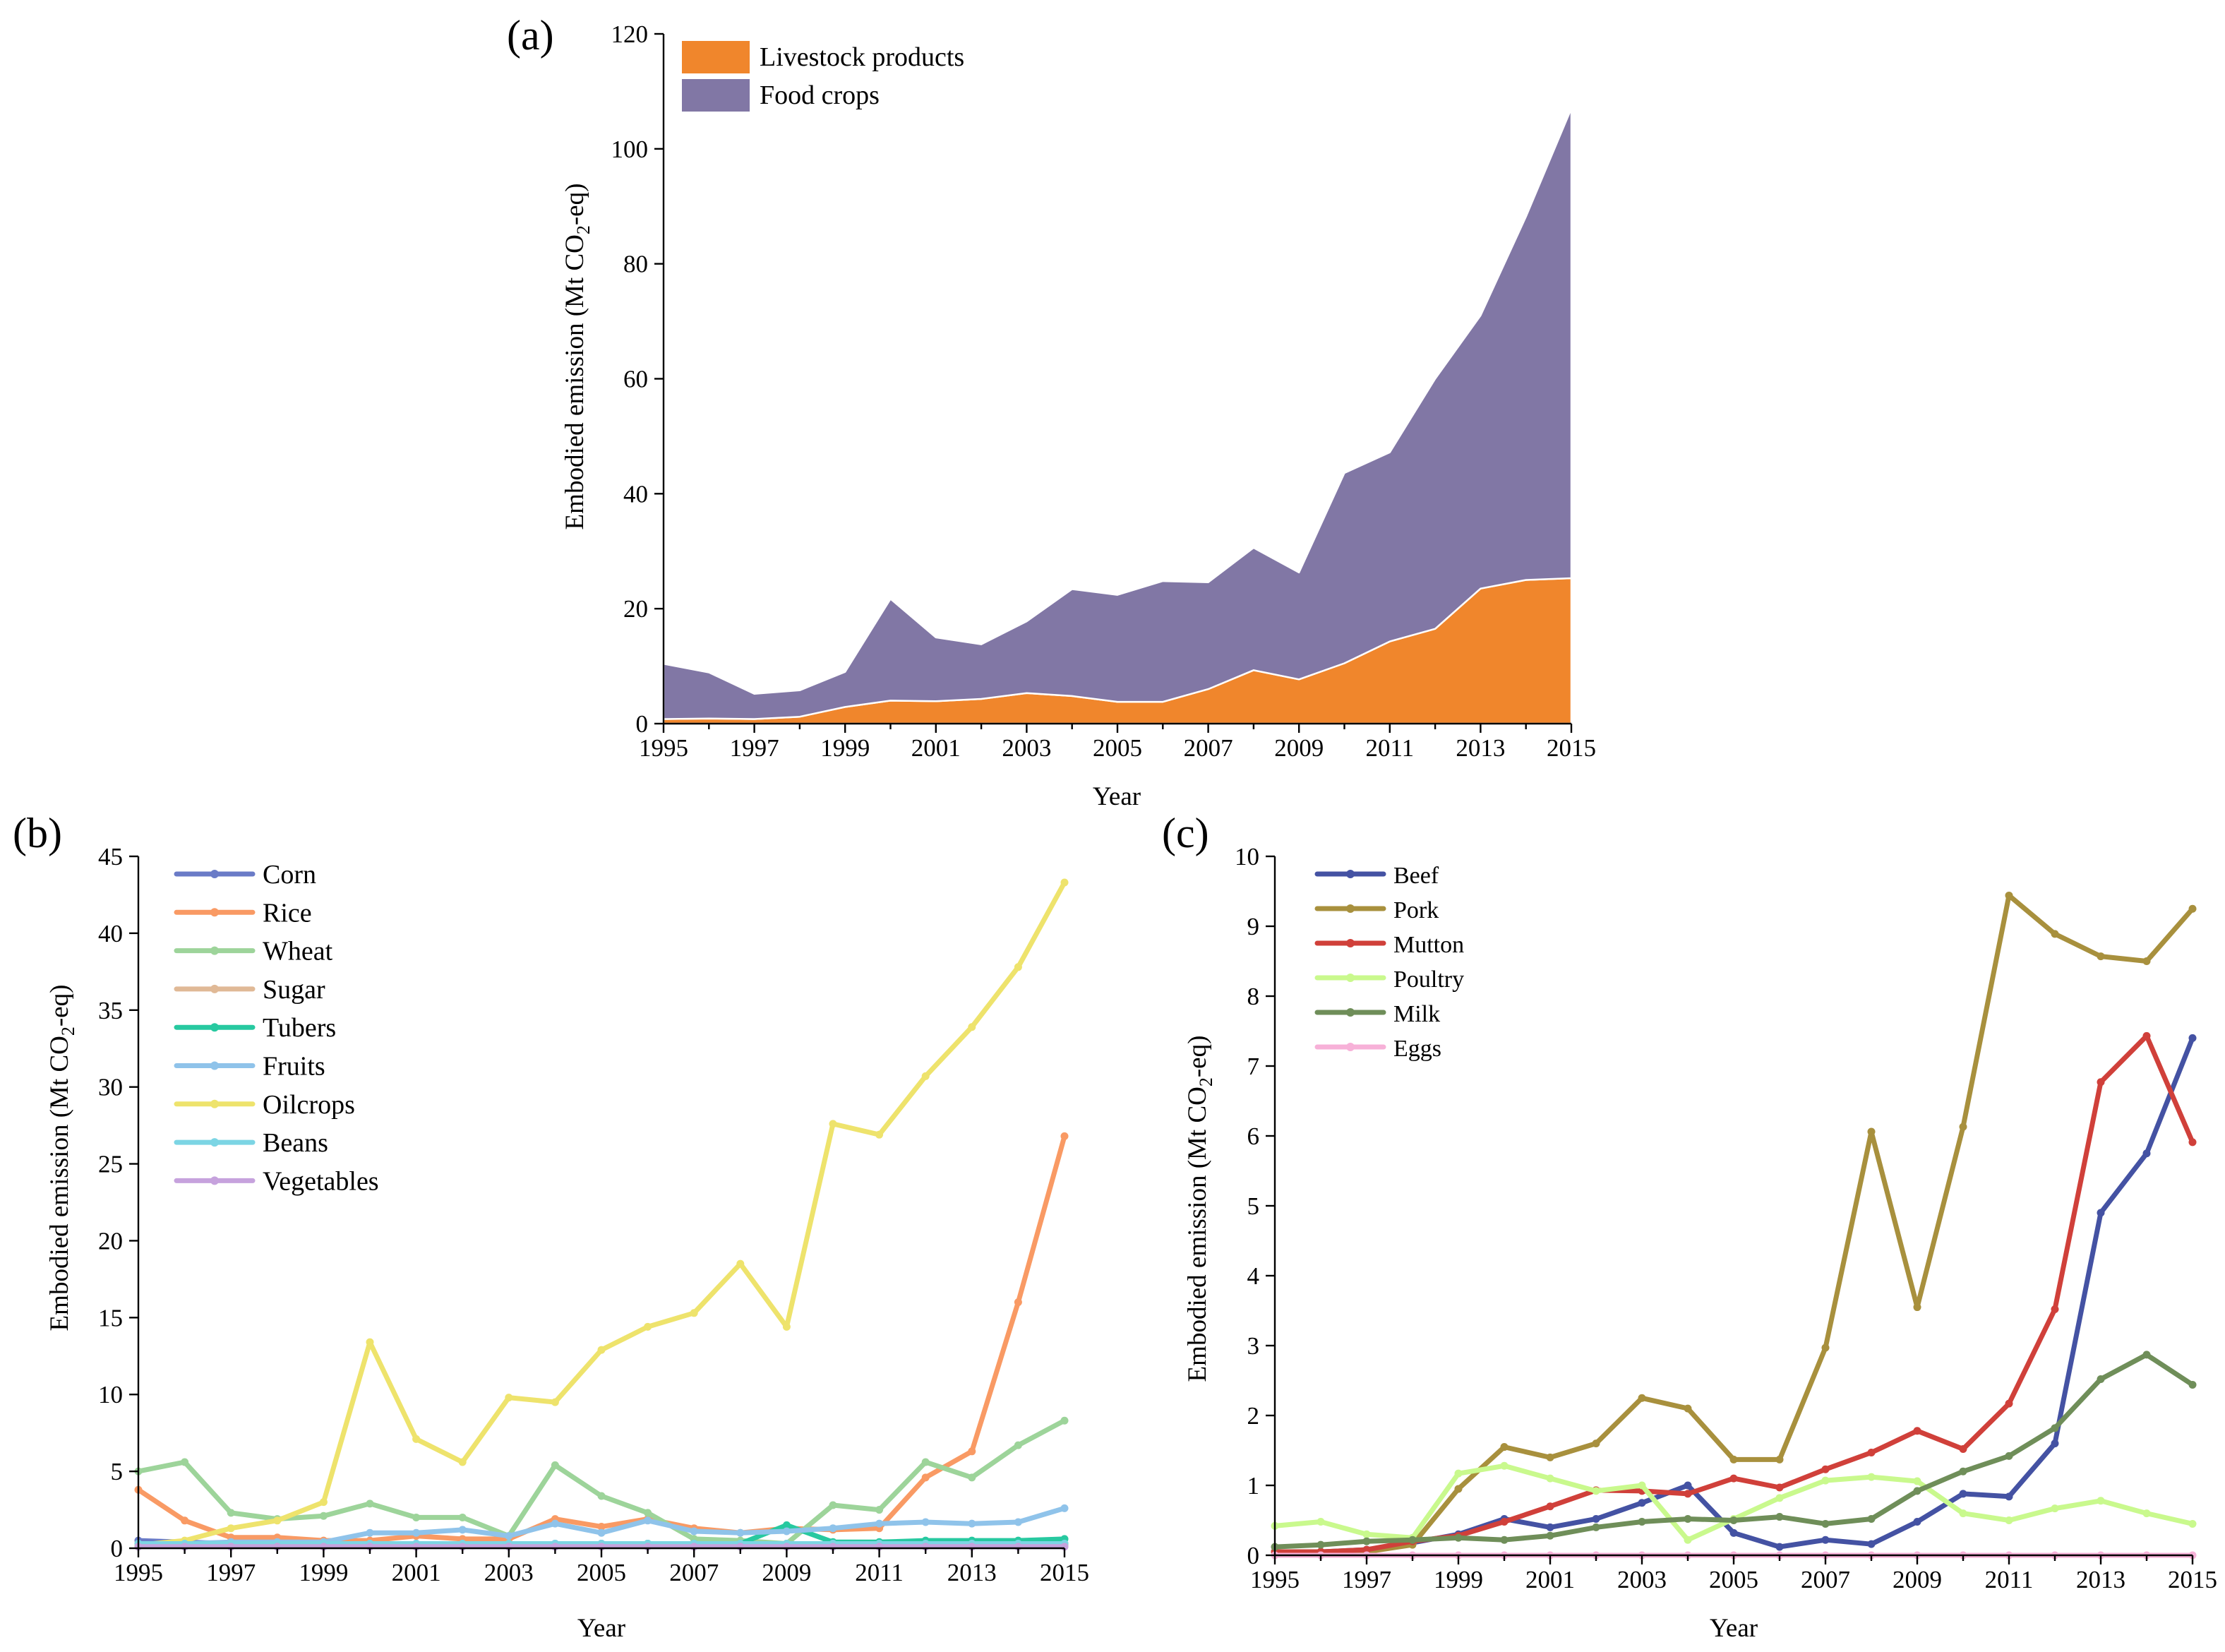  Describe the element at coordinates (583, 230) in the screenshot. I see `y-title-subscript: 2` at that location.